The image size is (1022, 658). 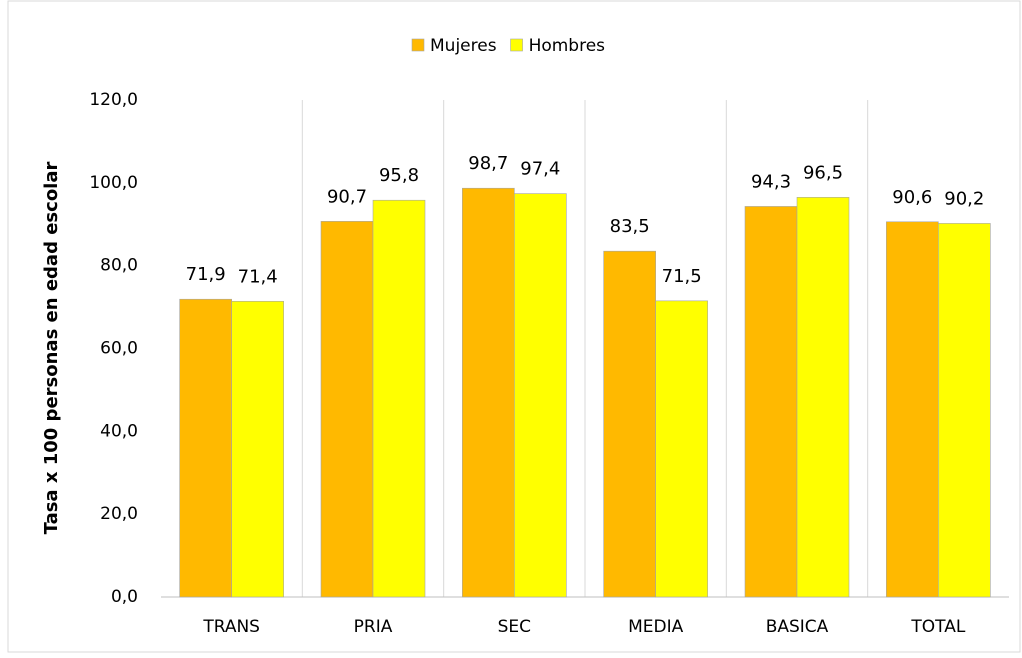 I want to click on y-axis-label: Tasa x 100 personas en edad escolar, so click(x=51, y=347).